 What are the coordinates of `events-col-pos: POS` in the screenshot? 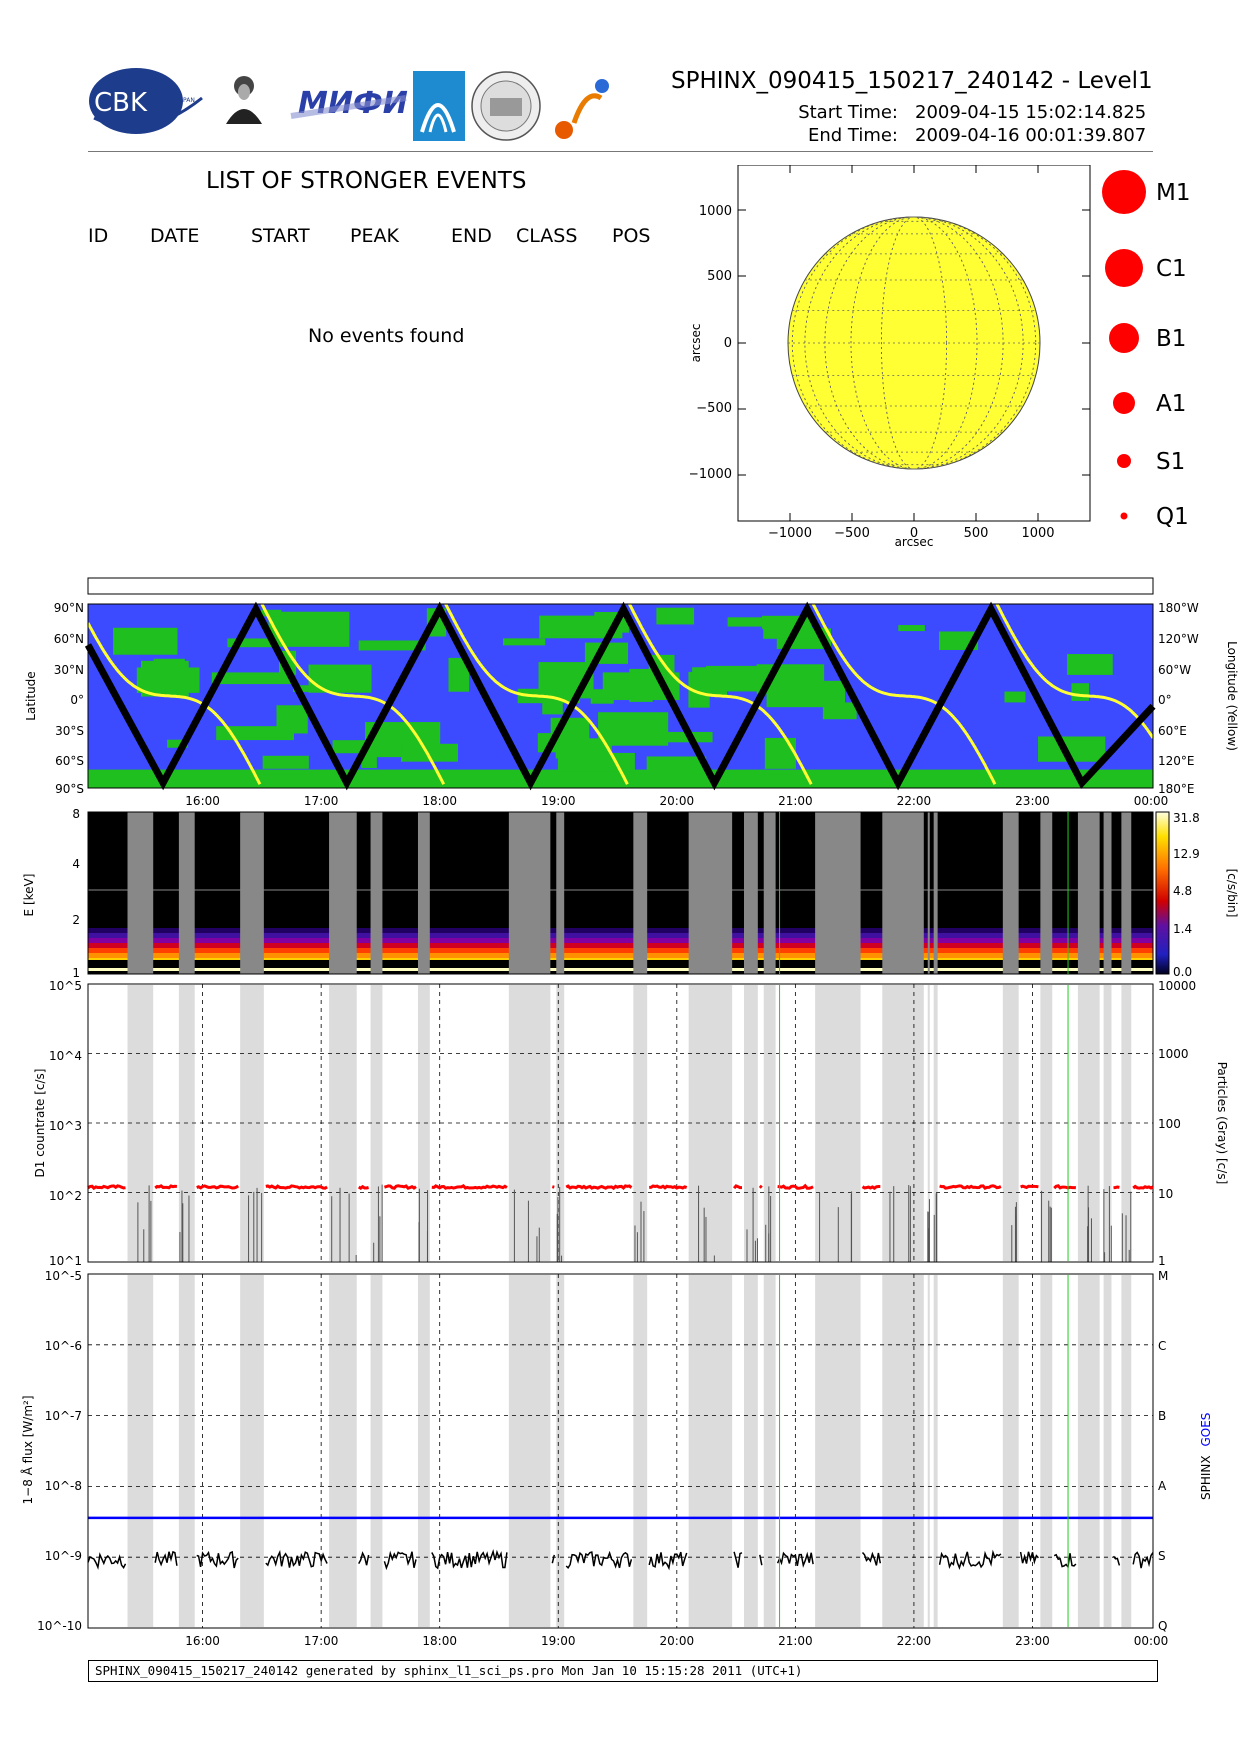 It's located at (631, 236).